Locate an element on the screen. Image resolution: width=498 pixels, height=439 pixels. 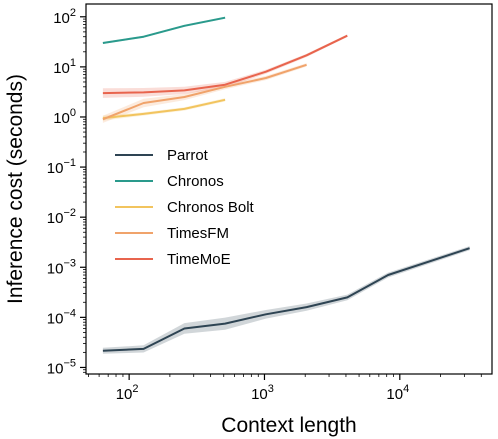
legend-label-timemoe: TimeMoE is located at coordinates (199, 259).